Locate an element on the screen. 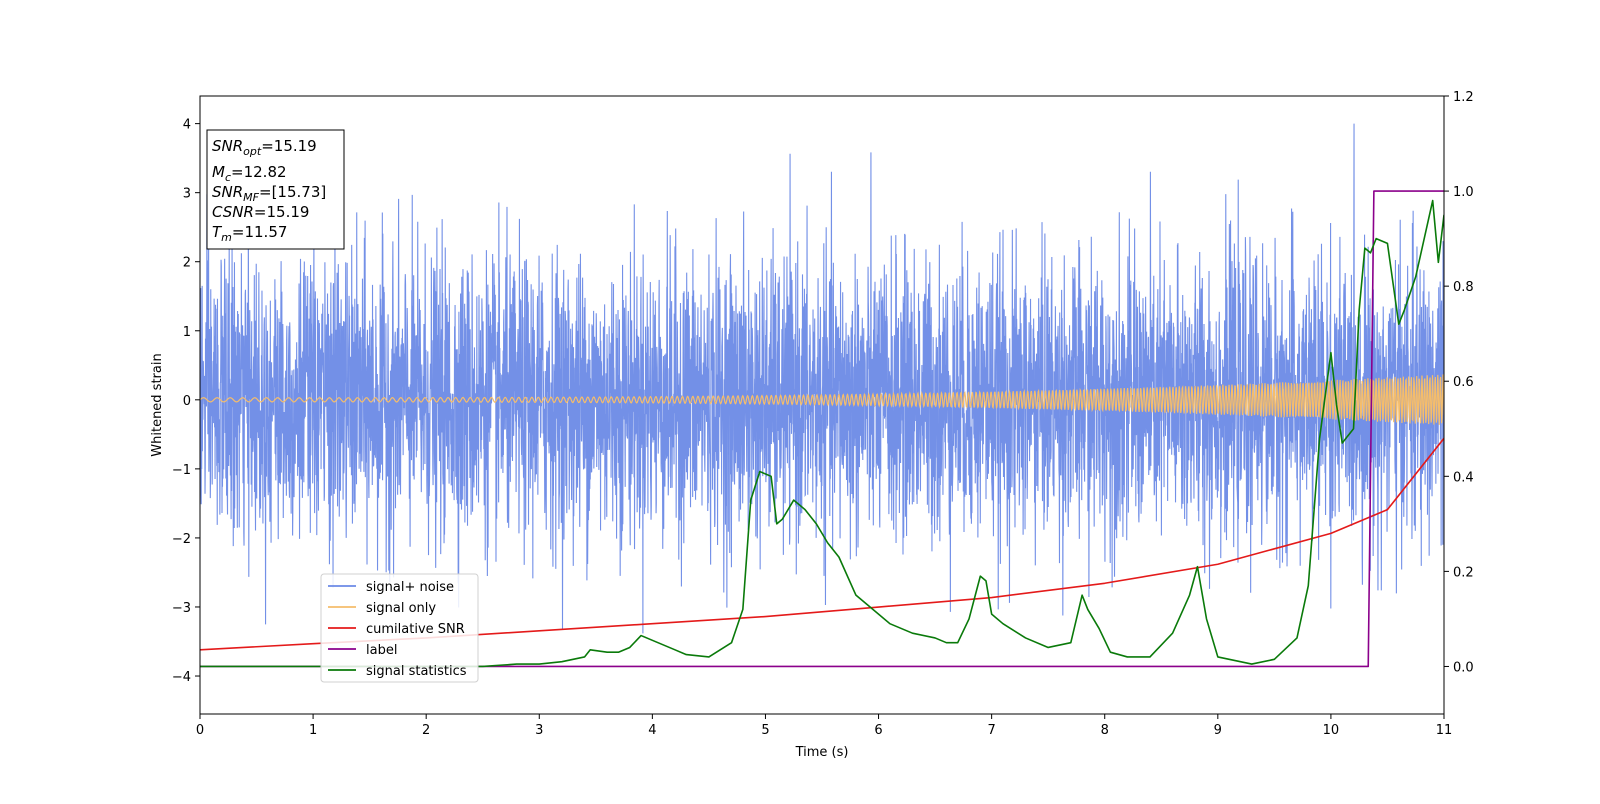 The image size is (1600, 804). y-axis-left: −4 −3 −2 −1 0 1 2 3 4 is located at coordinates (186, 401).